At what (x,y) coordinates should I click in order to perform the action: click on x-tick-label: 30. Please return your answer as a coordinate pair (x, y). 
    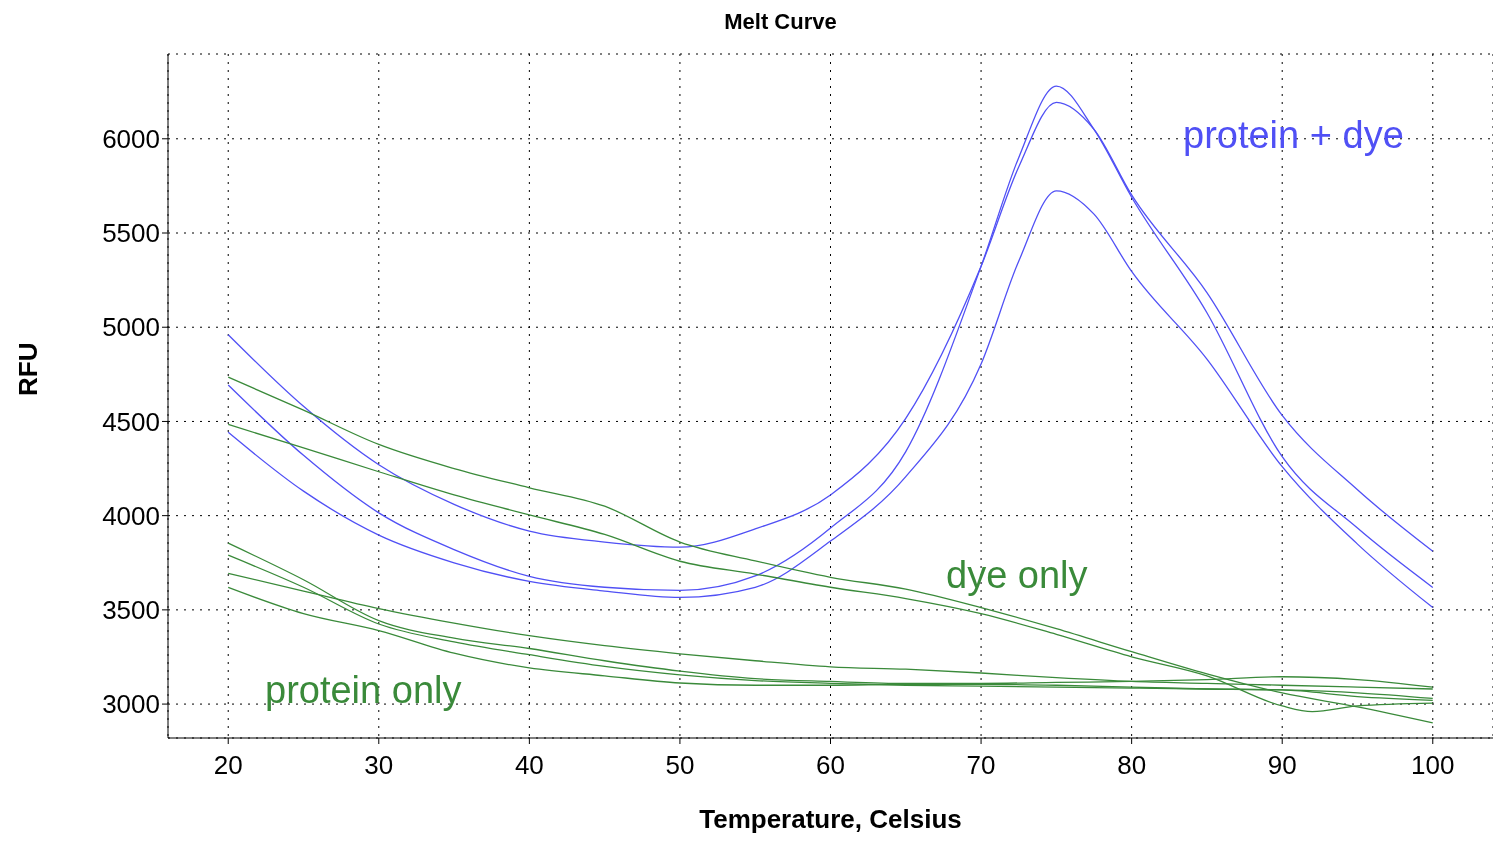
    Looking at the image, I should click on (379, 765).